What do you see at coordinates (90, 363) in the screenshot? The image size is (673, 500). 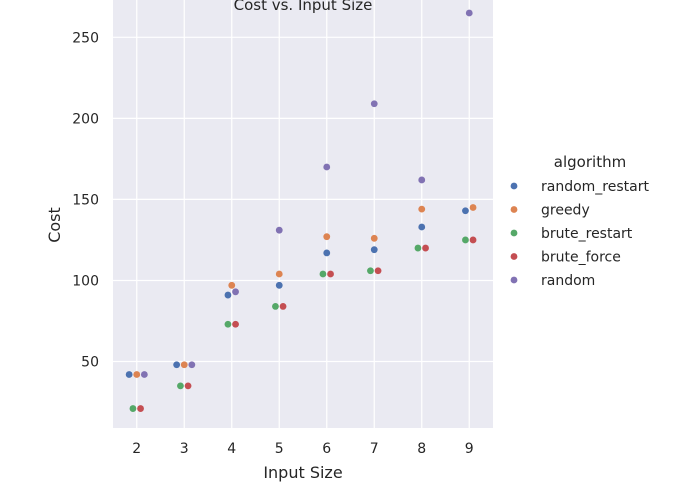 I see `y-tick-label: 50` at bounding box center [90, 363].